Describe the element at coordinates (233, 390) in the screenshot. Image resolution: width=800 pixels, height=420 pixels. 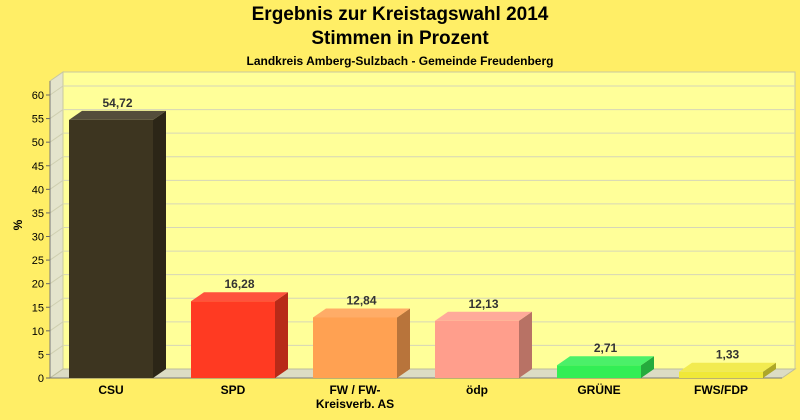
I see `x-tick-label: SPD` at that location.